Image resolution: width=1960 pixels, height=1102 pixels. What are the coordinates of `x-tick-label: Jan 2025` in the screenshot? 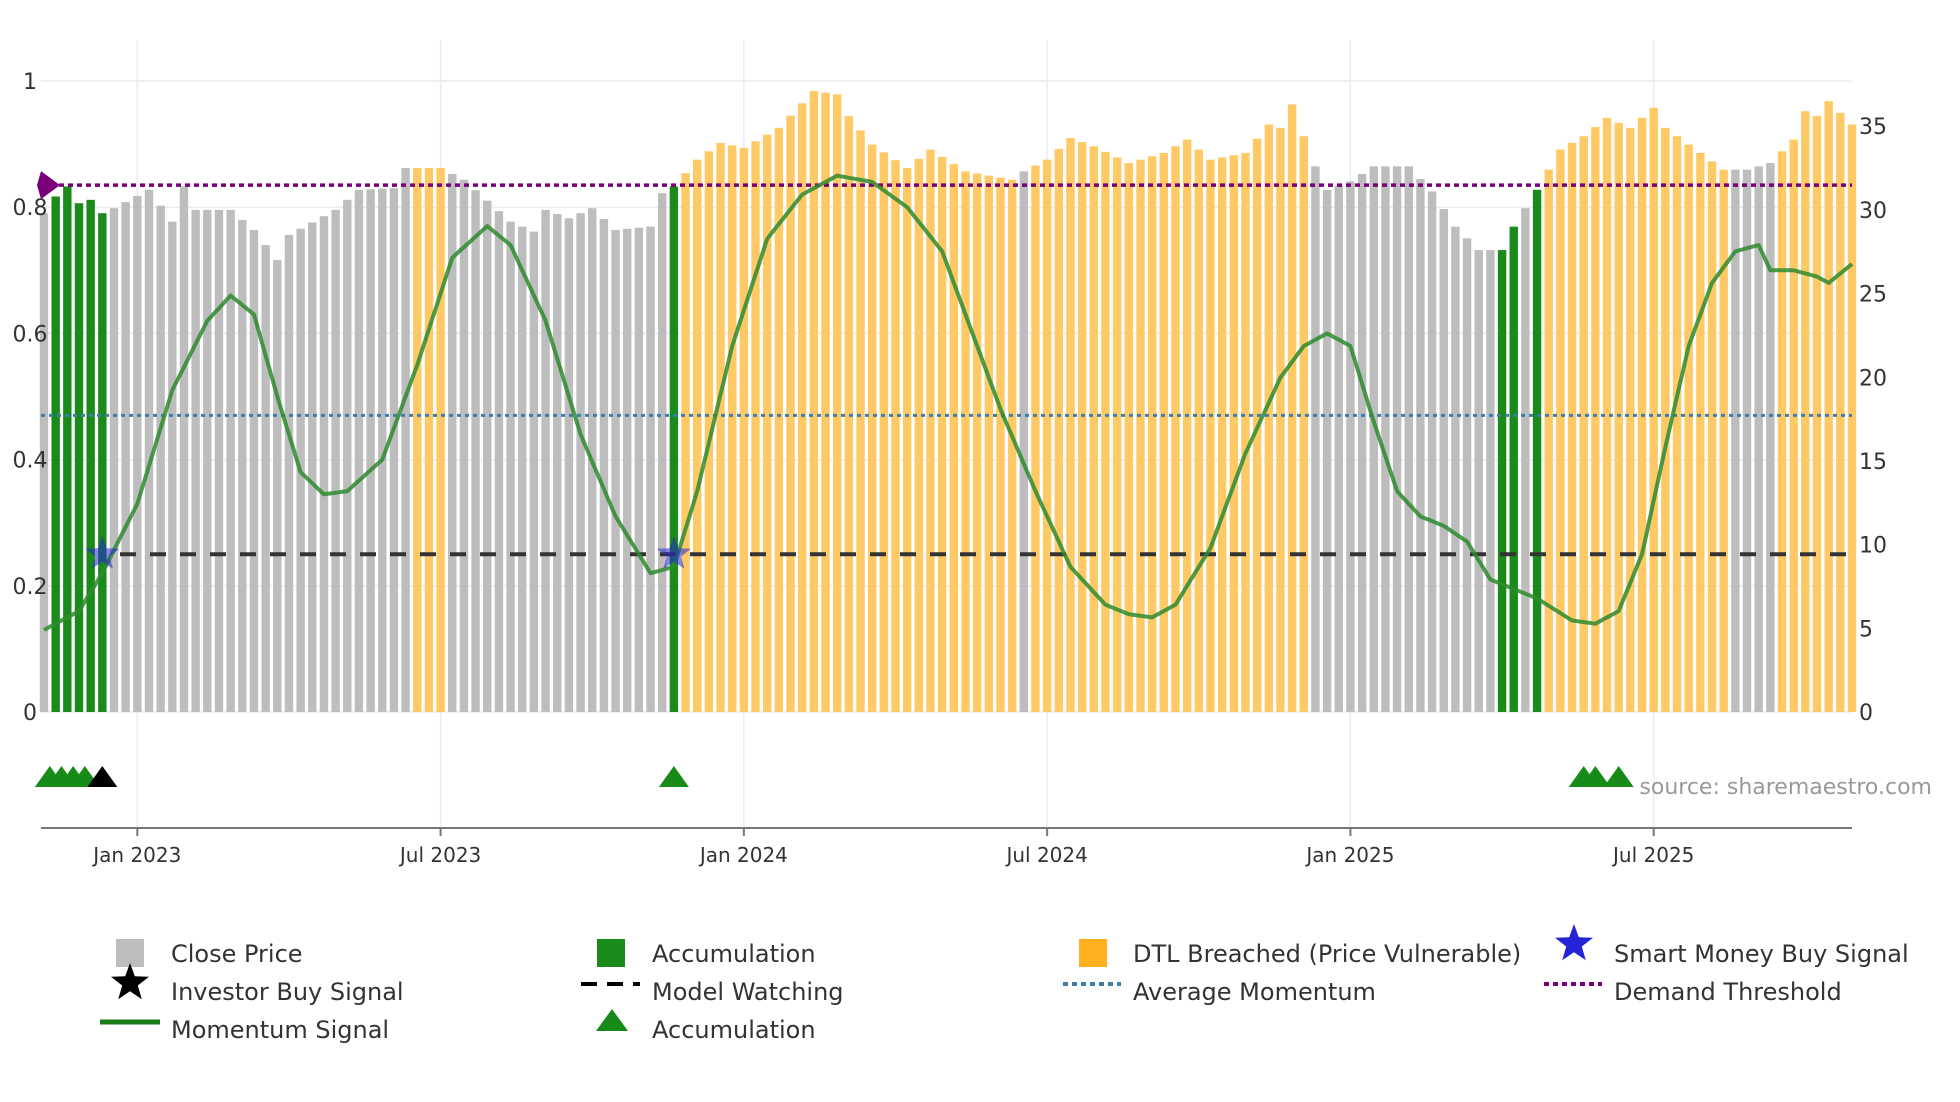 It's located at (1349, 855).